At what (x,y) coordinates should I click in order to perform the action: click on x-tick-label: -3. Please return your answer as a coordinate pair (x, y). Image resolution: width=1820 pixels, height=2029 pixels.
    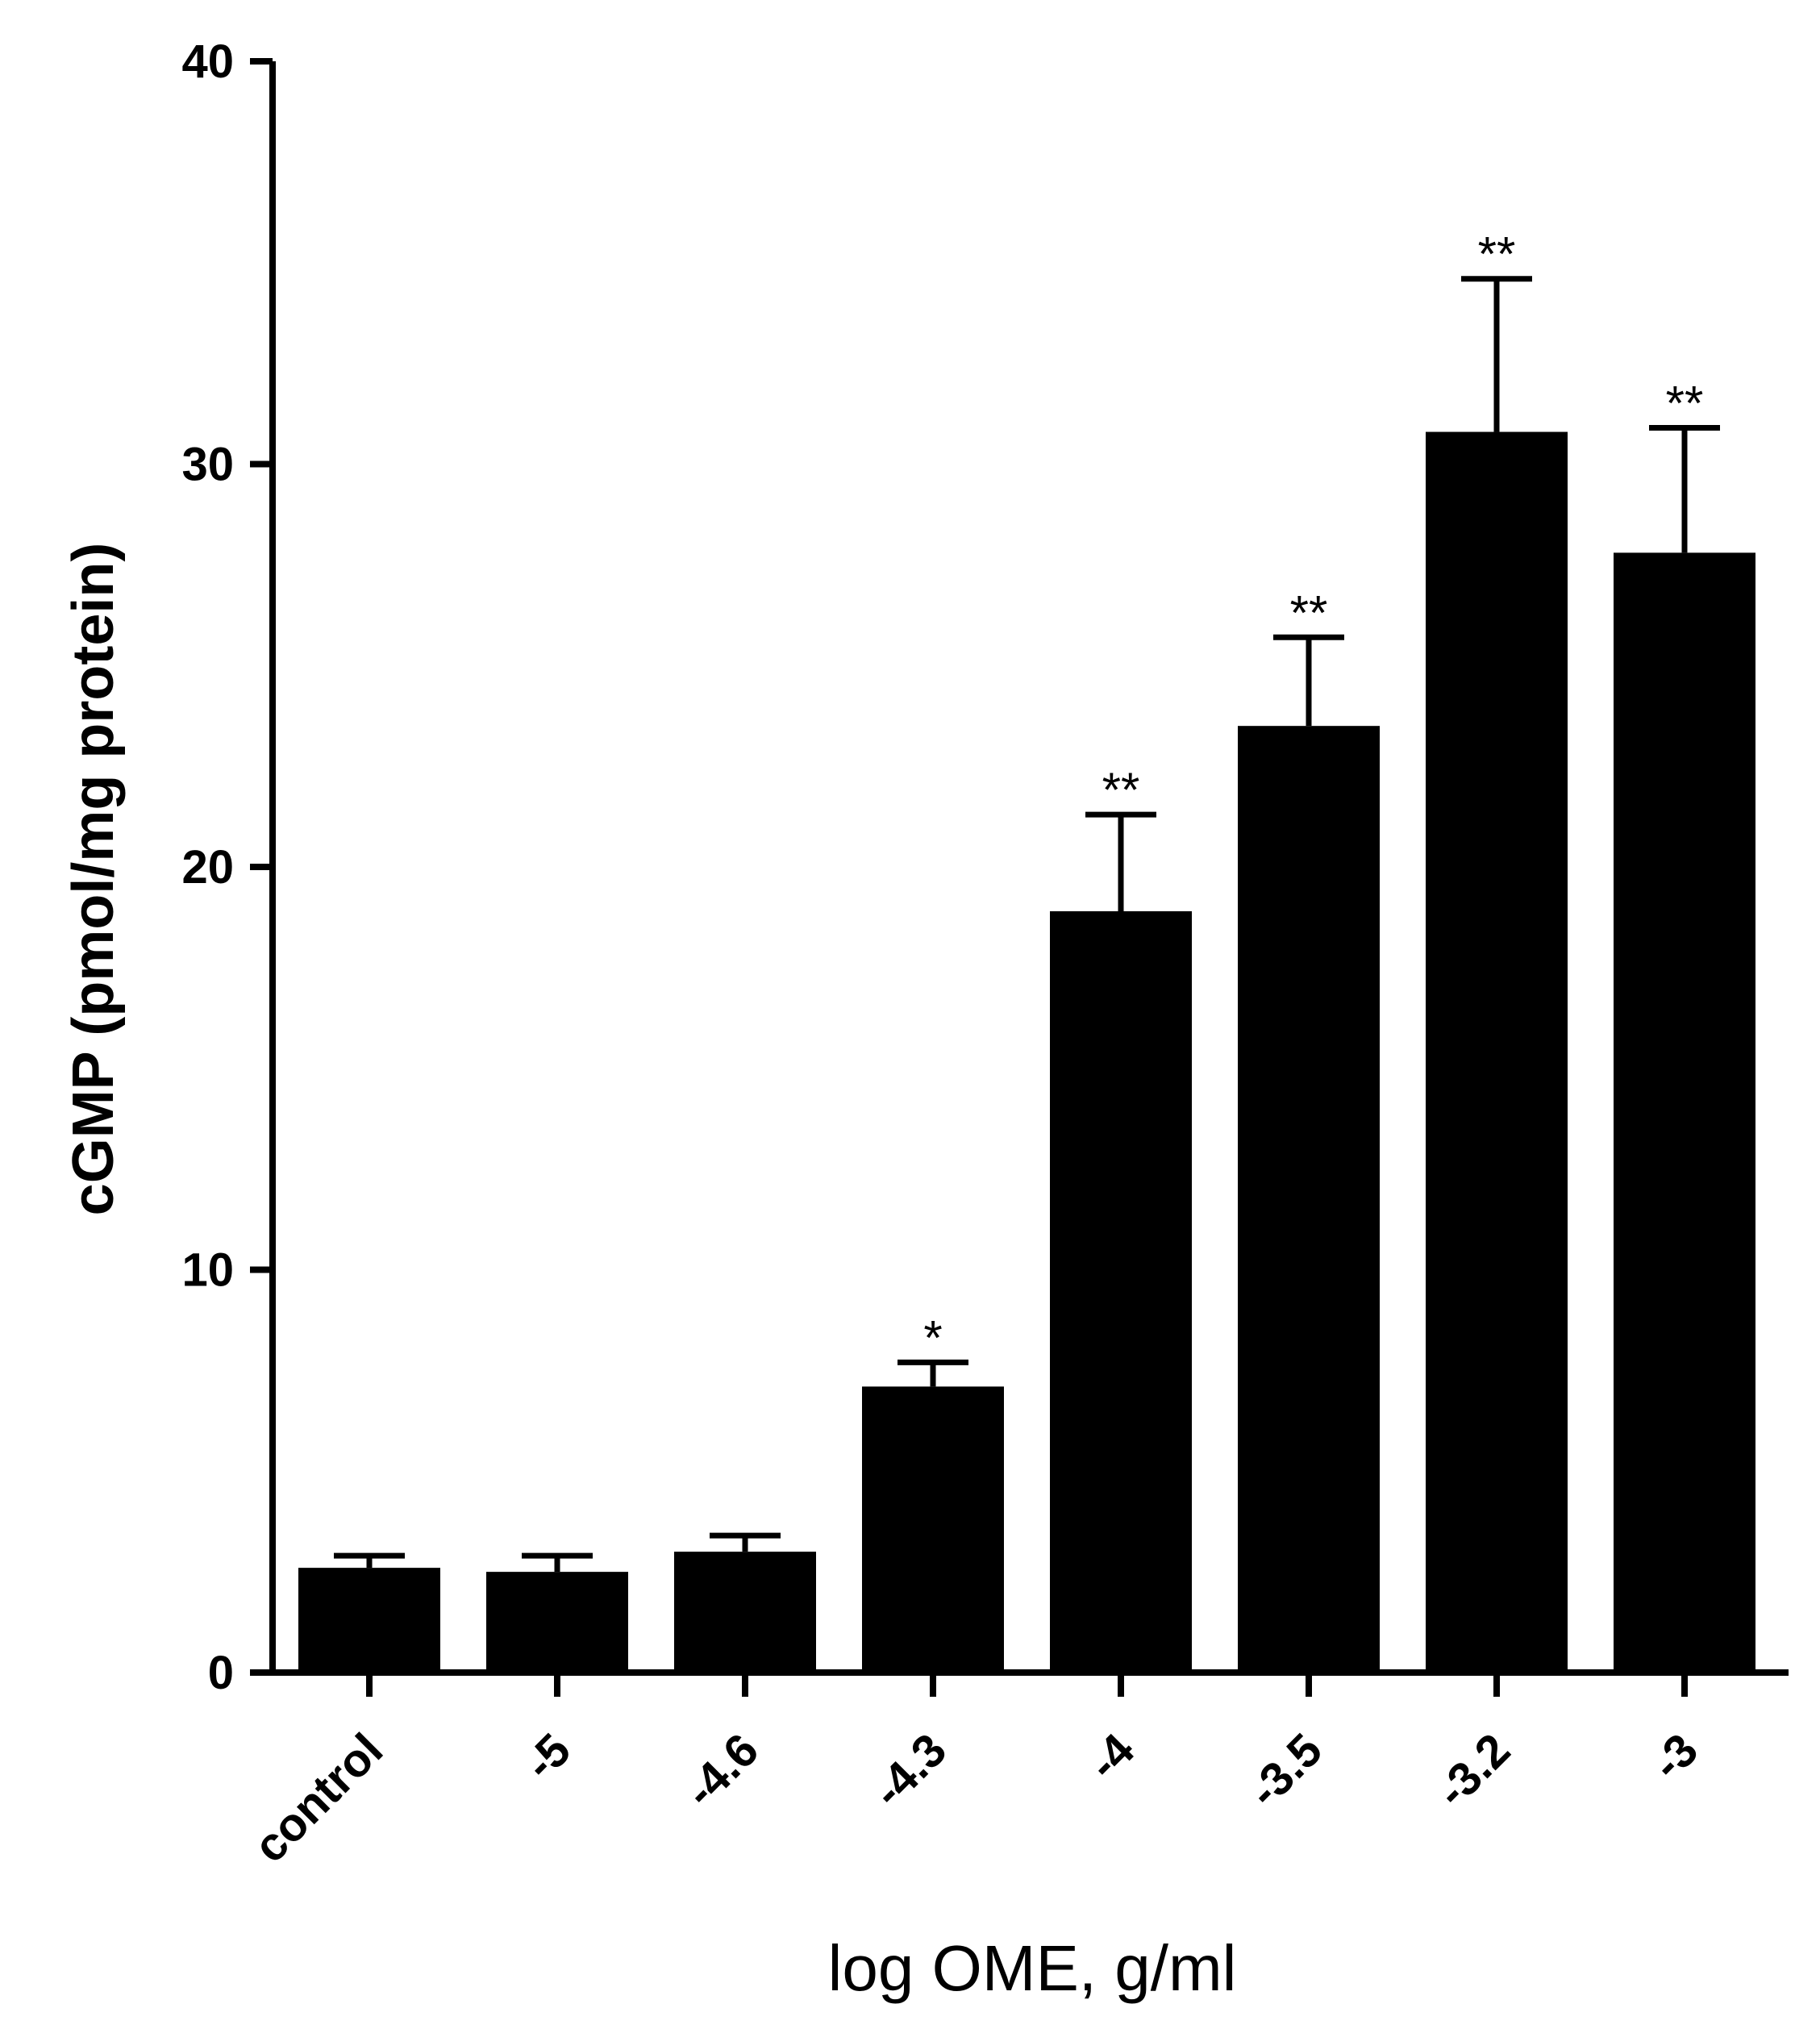
    Looking at the image, I should click on (1675, 1756).